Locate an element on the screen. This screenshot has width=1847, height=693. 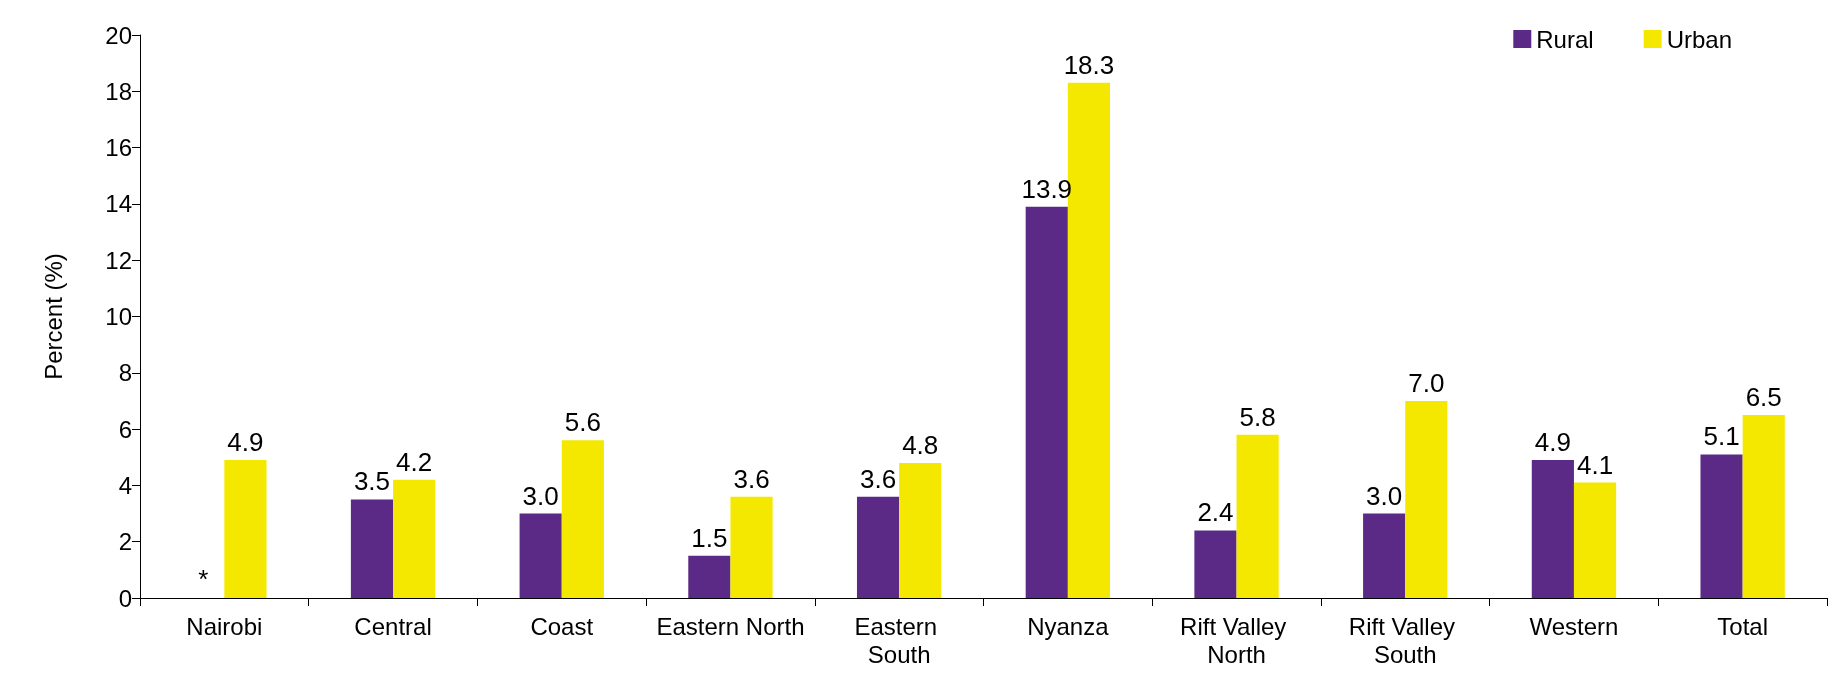
x-tick-label: Nairobi is located at coordinates (224, 626).